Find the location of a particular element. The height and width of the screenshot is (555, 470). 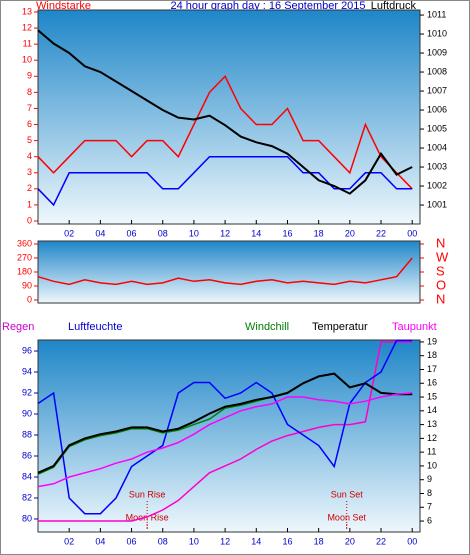

y-tick-label: 88 is located at coordinates (27, 434).